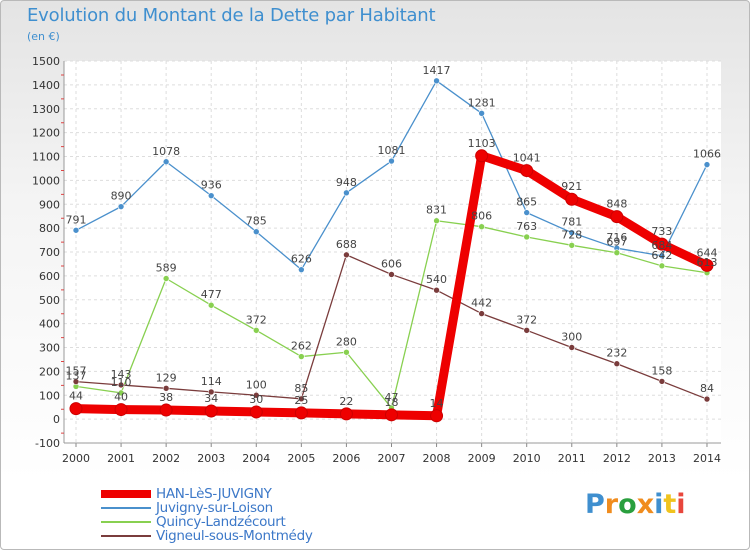  What do you see at coordinates (301, 388) in the screenshot?
I see `data-label: 85` at bounding box center [301, 388].